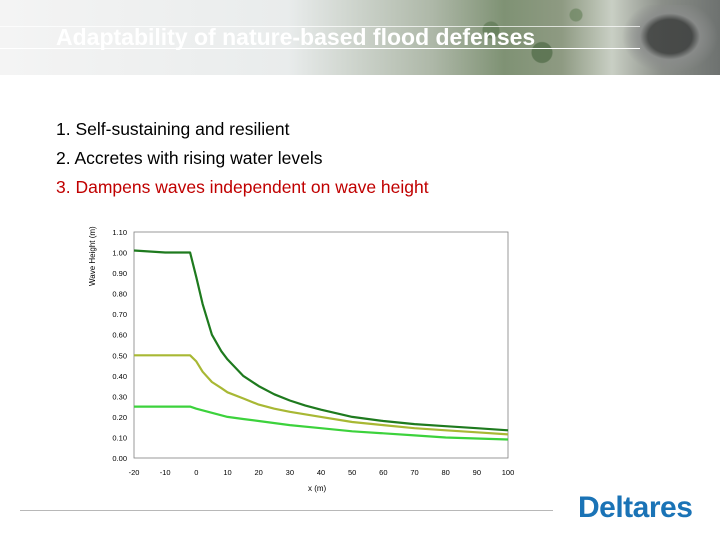  What do you see at coordinates (119, 273) in the screenshot?
I see `y-tick-label: 0.90` at bounding box center [119, 273].